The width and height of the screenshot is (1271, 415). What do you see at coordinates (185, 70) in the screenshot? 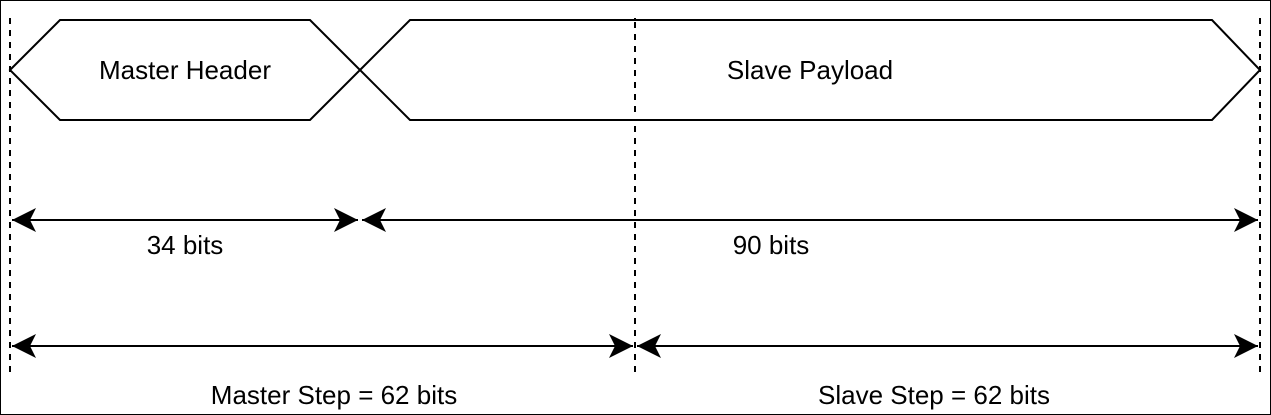
I see `master-header-label: Master Header` at bounding box center [185, 70].